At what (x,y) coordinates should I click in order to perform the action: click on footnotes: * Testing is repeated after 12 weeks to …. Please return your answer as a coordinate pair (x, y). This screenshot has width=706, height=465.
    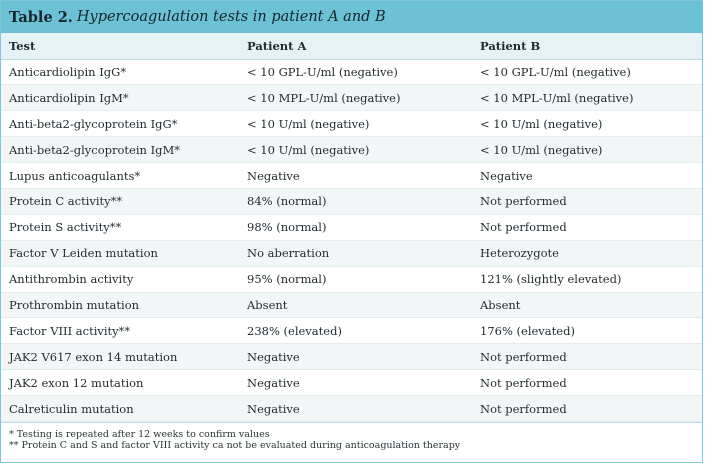
    Looking at the image, I should click on (351, 436).